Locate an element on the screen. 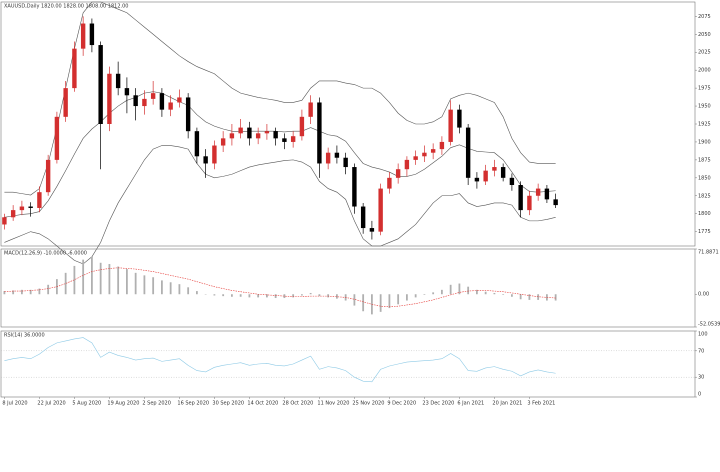 The image size is (720, 472). y-tick-label: 1825 is located at coordinates (704, 196).